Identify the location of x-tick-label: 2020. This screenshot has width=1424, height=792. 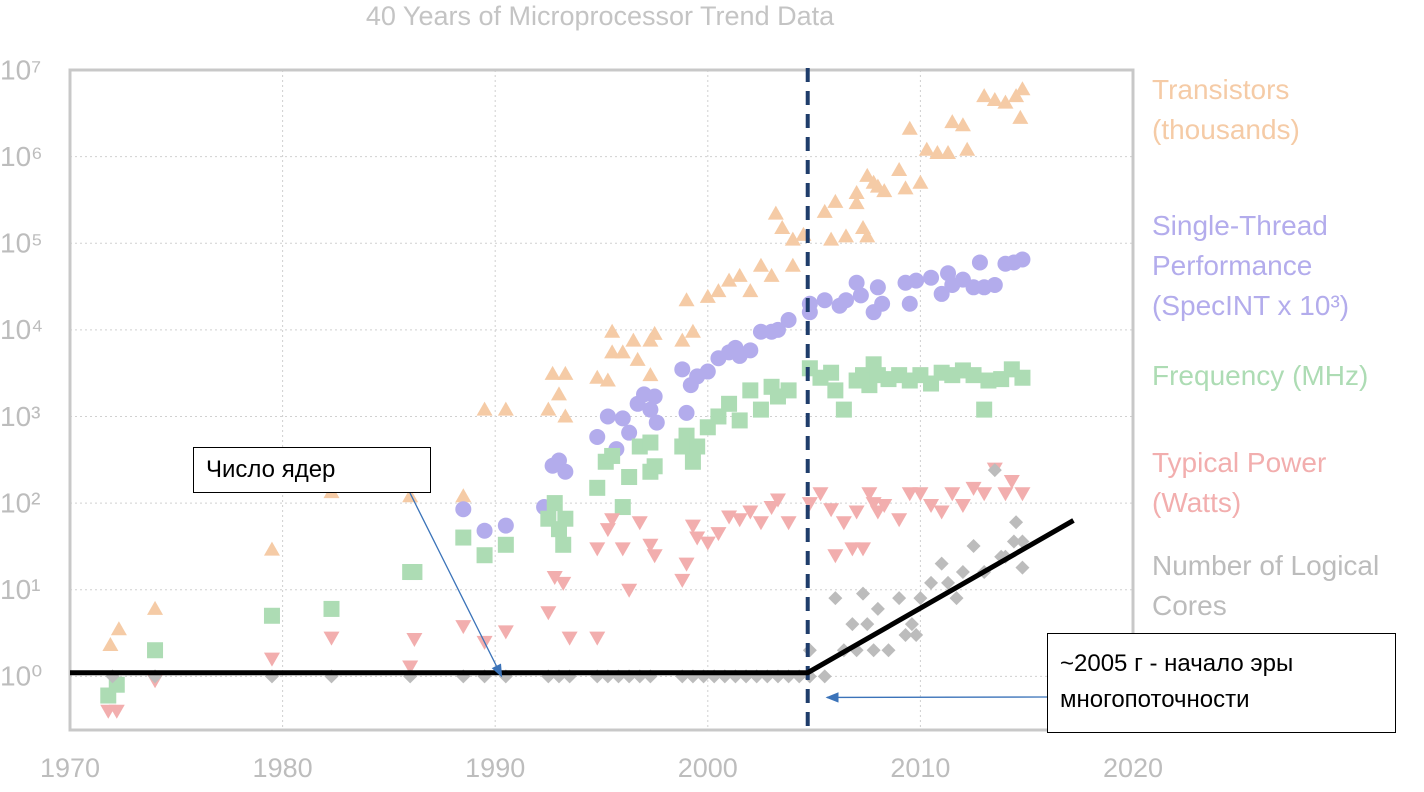
(1133, 768).